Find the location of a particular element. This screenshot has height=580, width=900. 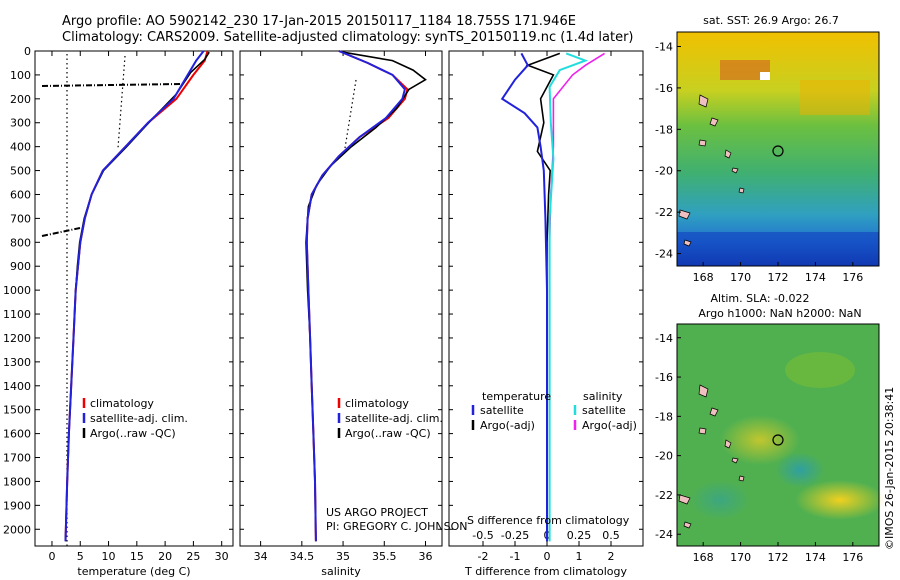

temperature-xlabel: temperature (deg C) is located at coordinates (133, 571).